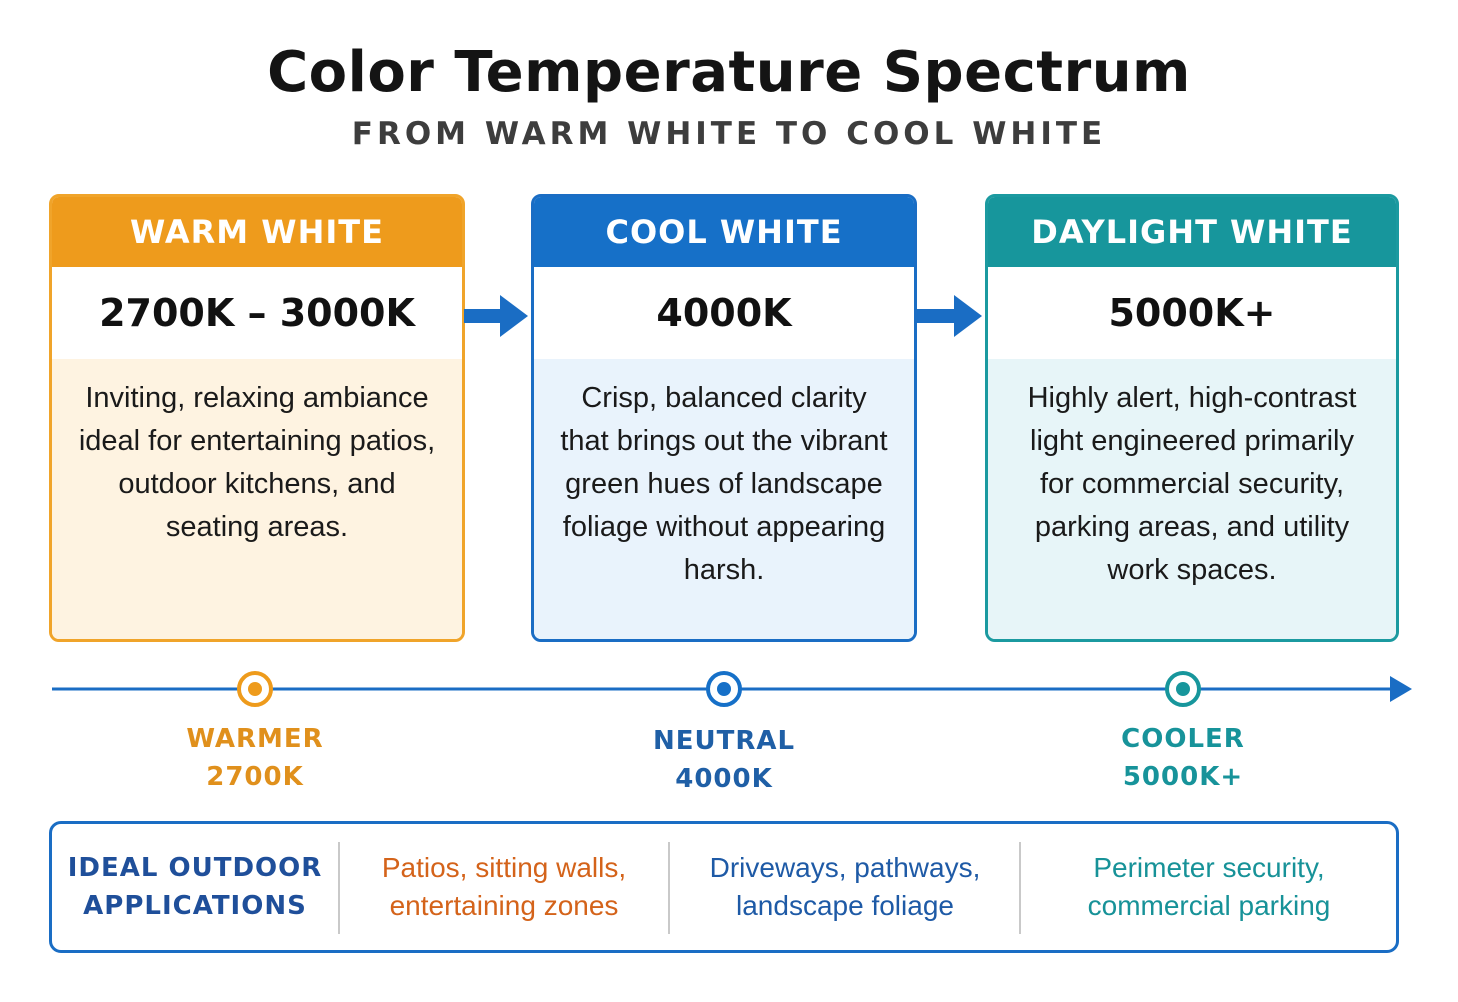  Describe the element at coordinates (729, 72) in the screenshot. I see `page-title: Color Temperature Spectrum` at that location.